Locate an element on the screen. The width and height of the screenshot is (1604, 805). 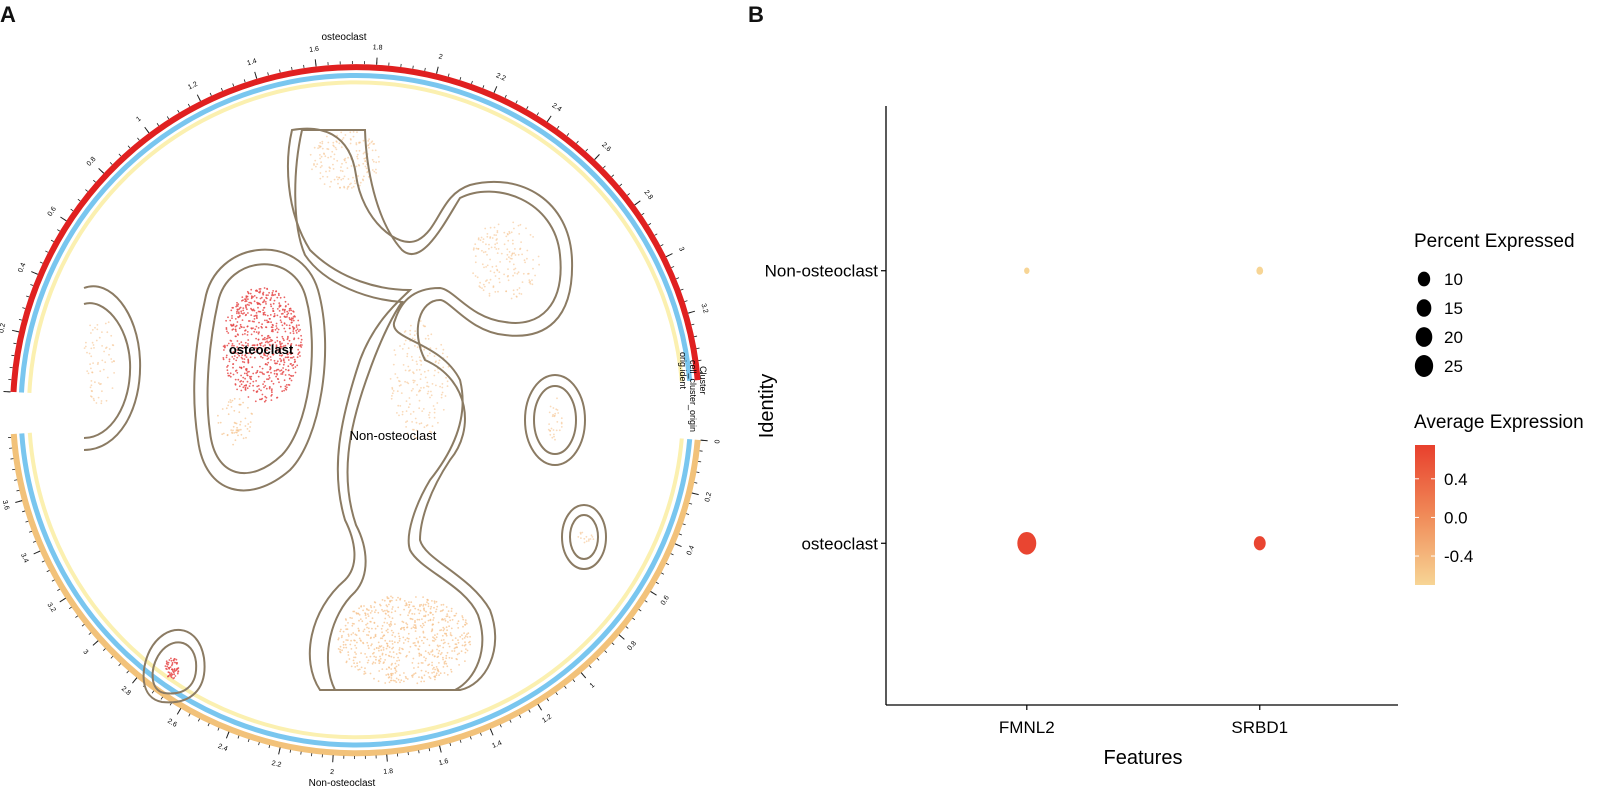
color-legend-title: Average Expression is located at coordinates (1499, 422).